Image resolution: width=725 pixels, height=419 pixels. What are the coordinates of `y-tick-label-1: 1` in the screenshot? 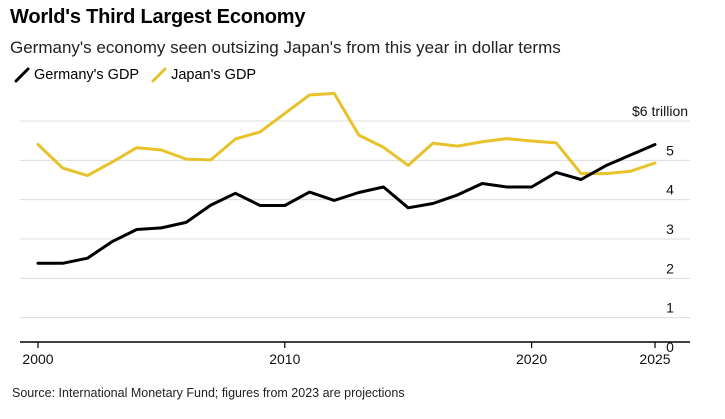 It's located at (670, 308).